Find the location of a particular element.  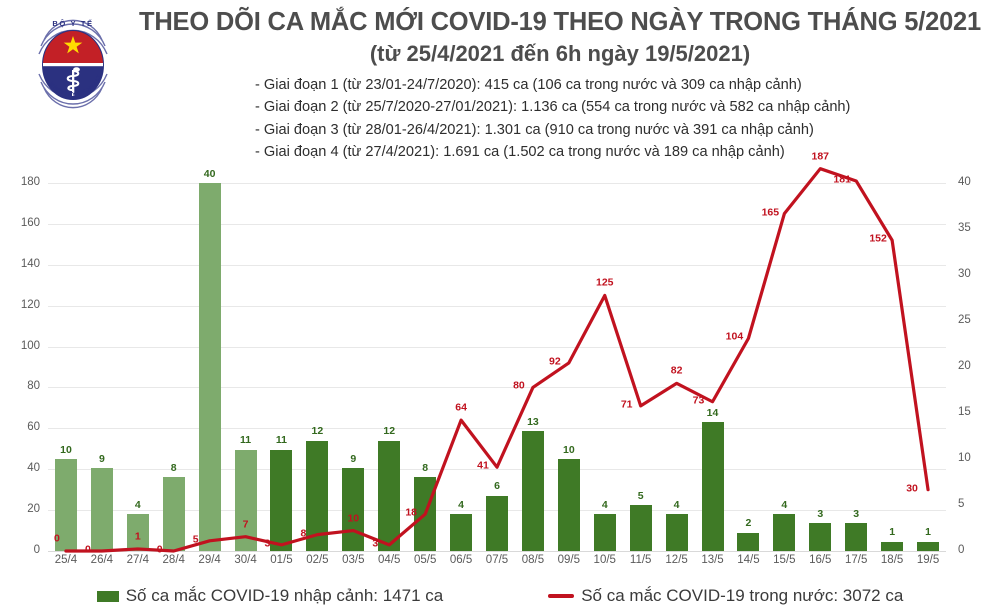

bar-value-label: 11 is located at coordinates (281, 440).